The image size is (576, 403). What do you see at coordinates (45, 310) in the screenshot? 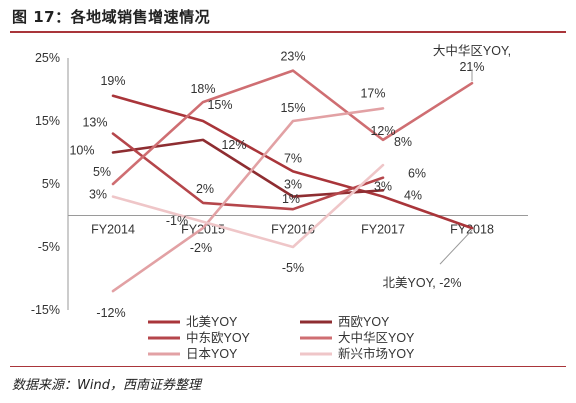
I see `y-tick-label: -15%` at bounding box center [45, 310].